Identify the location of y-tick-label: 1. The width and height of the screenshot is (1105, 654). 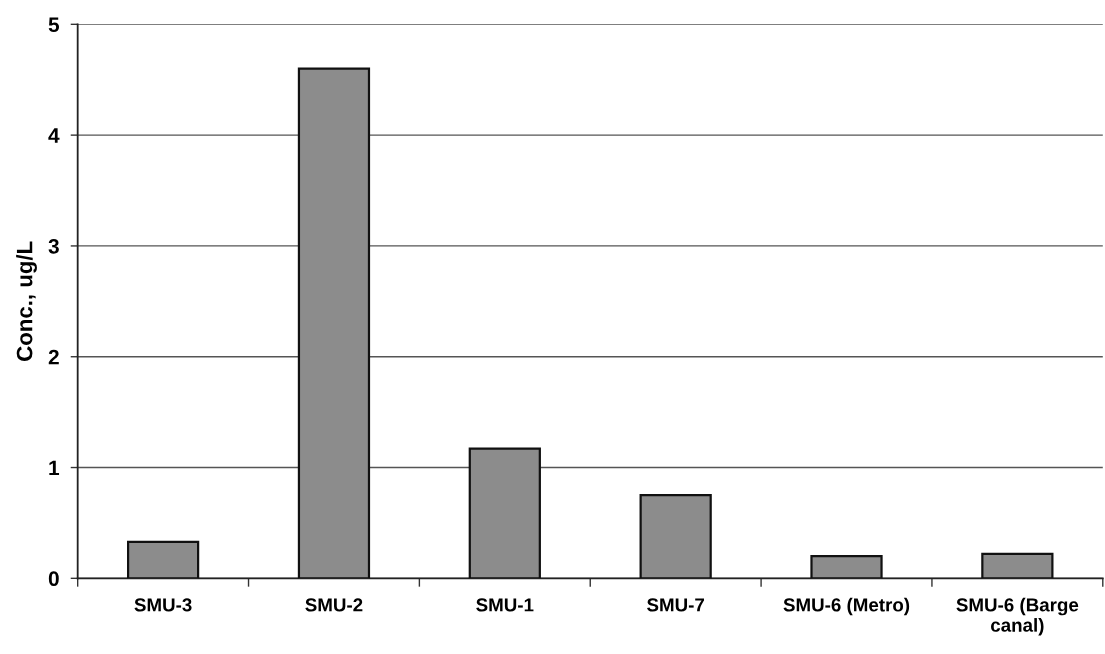
(54, 468).